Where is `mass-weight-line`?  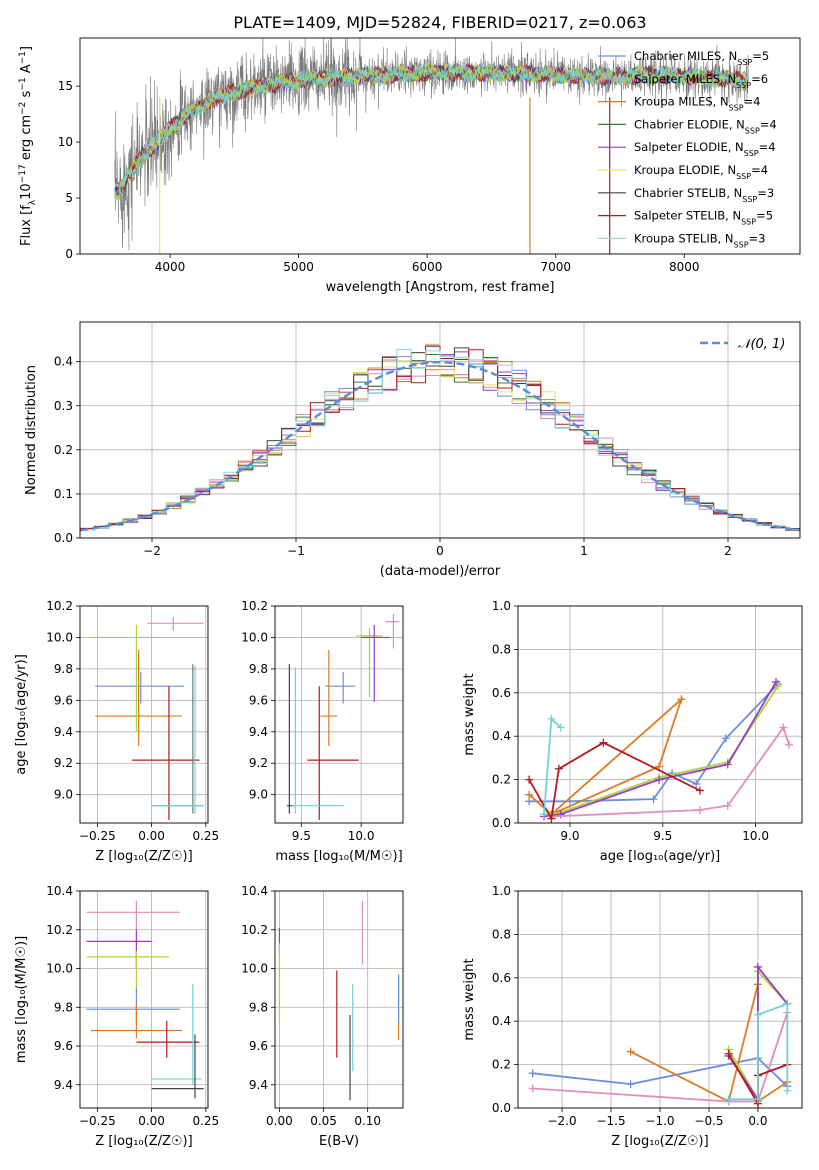
mass-weight-line is located at coordinates (614, 781).